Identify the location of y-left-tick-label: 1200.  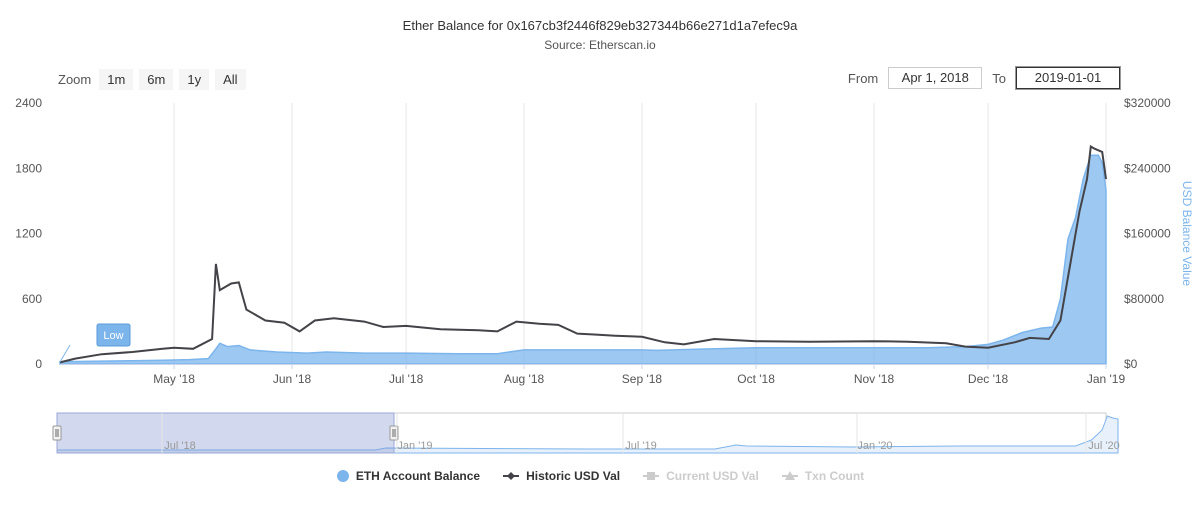
(28, 234).